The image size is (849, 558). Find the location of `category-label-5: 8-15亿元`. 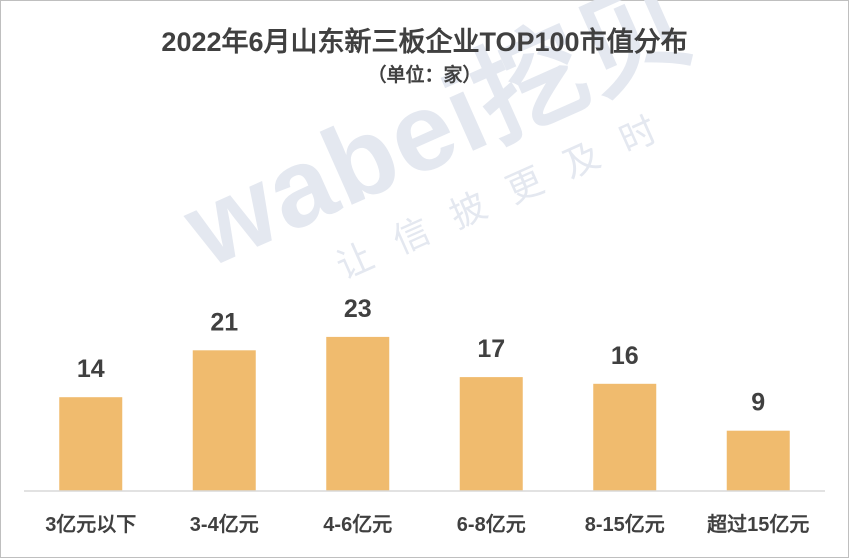

category-label-5: 8-15亿元 is located at coordinates (625, 524).